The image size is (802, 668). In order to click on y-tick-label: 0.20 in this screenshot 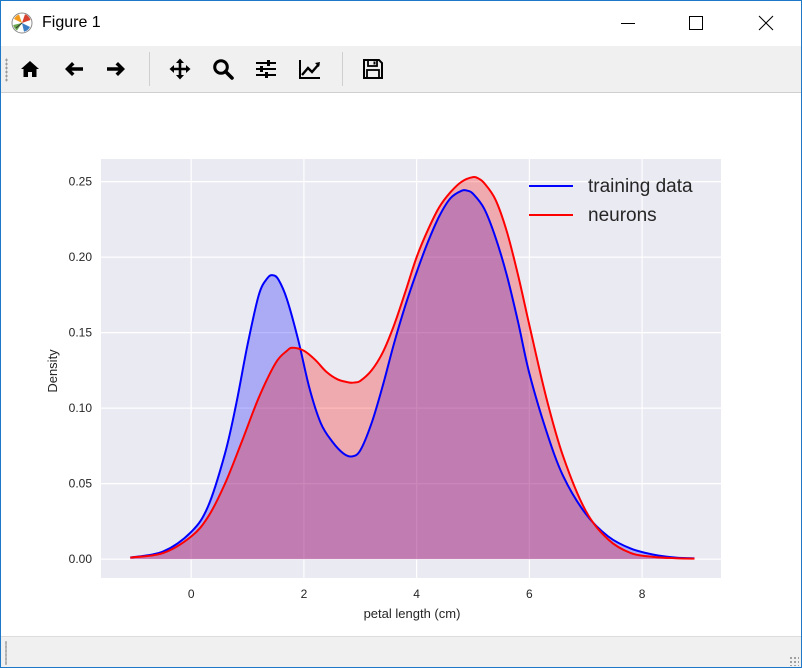, I will do `click(81, 257)`.